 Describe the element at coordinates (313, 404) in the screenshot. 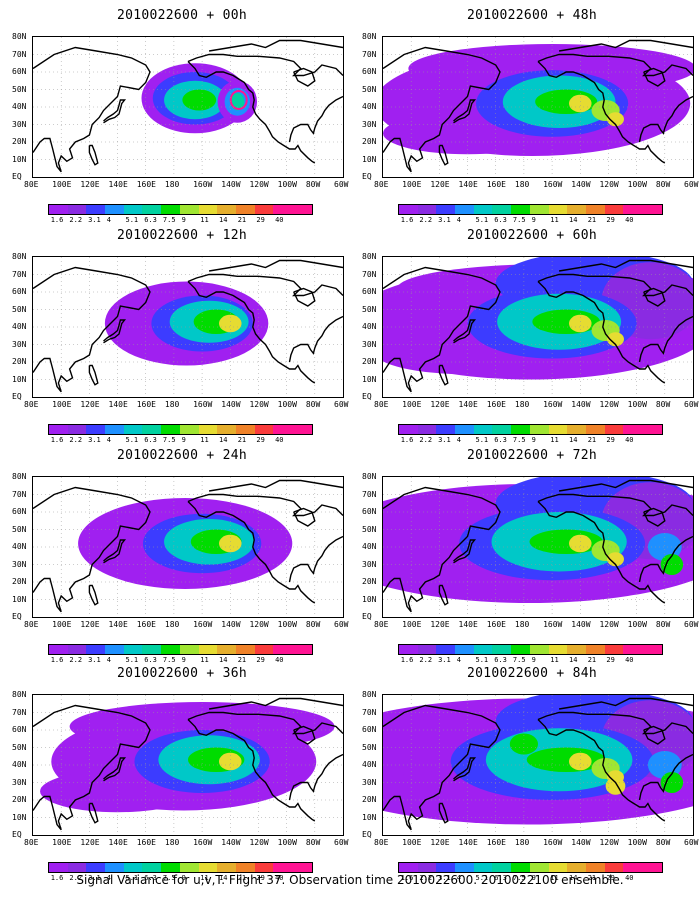

I see `longitude-label: 80W` at that location.